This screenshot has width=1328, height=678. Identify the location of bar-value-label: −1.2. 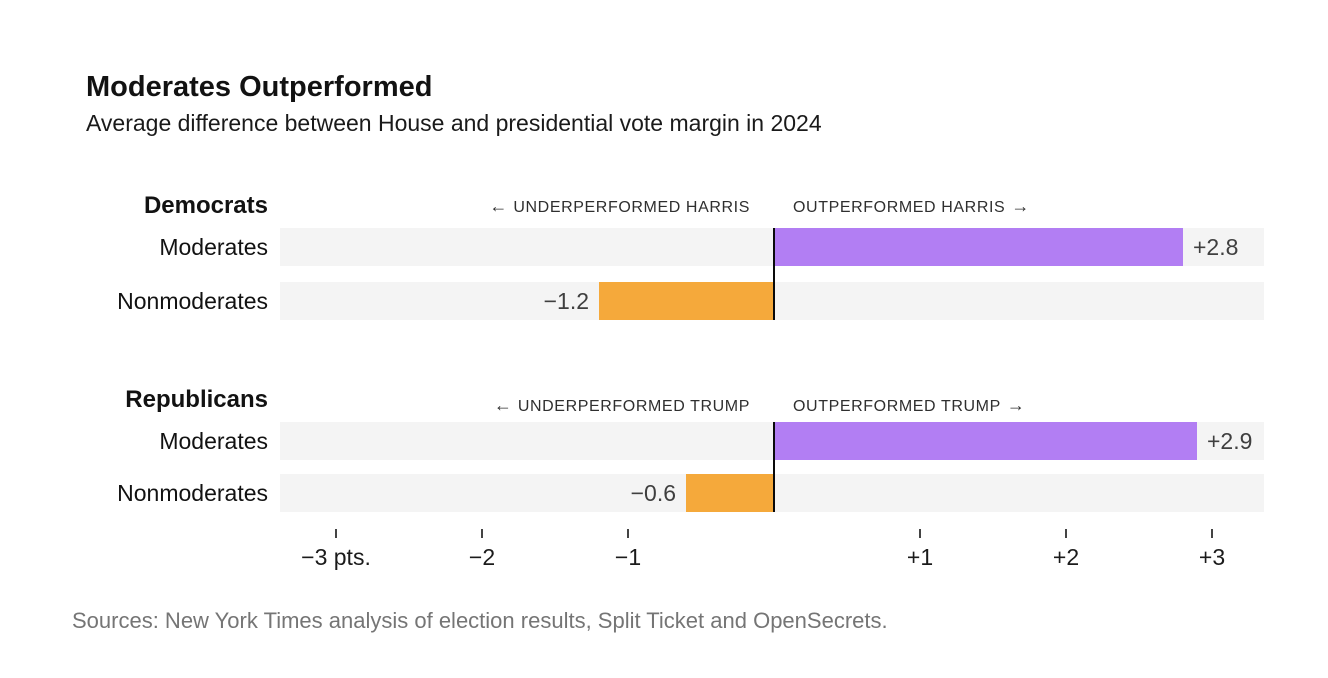
(566, 301).